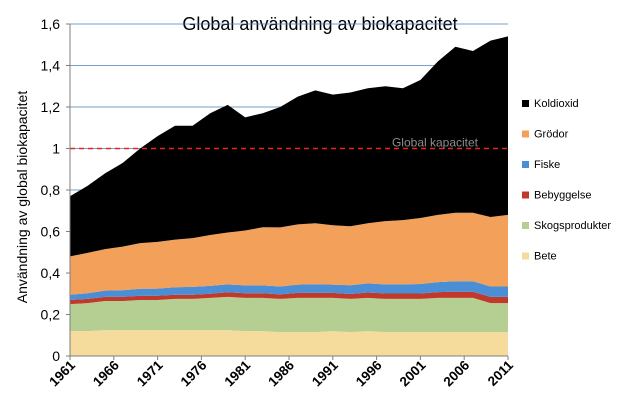 The image size is (620, 419). Describe the element at coordinates (556, 104) in the screenshot. I see `legend-label-koldioxid: Koldioxid` at that location.